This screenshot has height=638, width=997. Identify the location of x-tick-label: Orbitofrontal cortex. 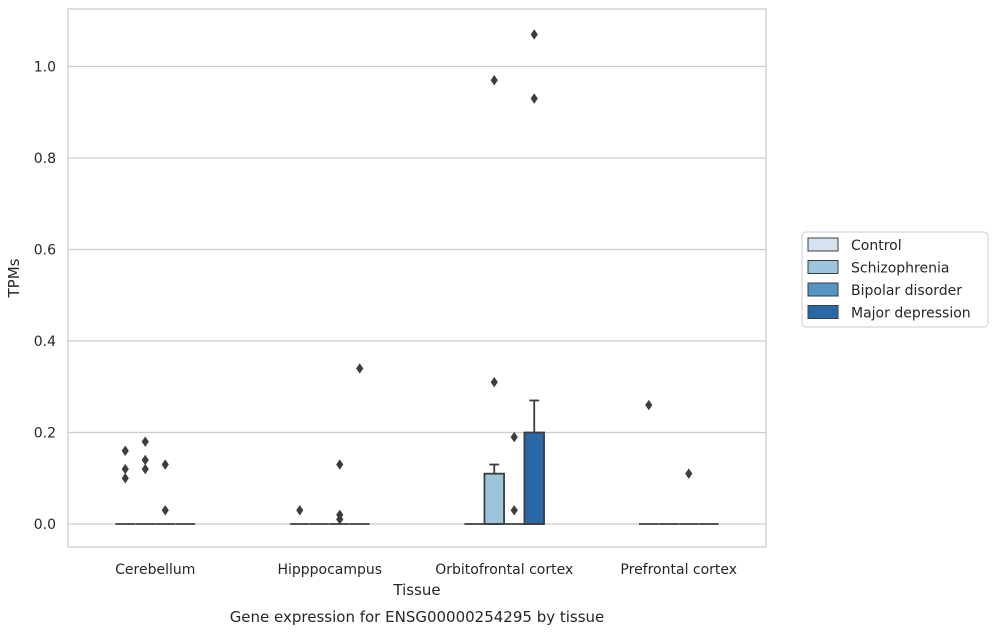
(504, 570).